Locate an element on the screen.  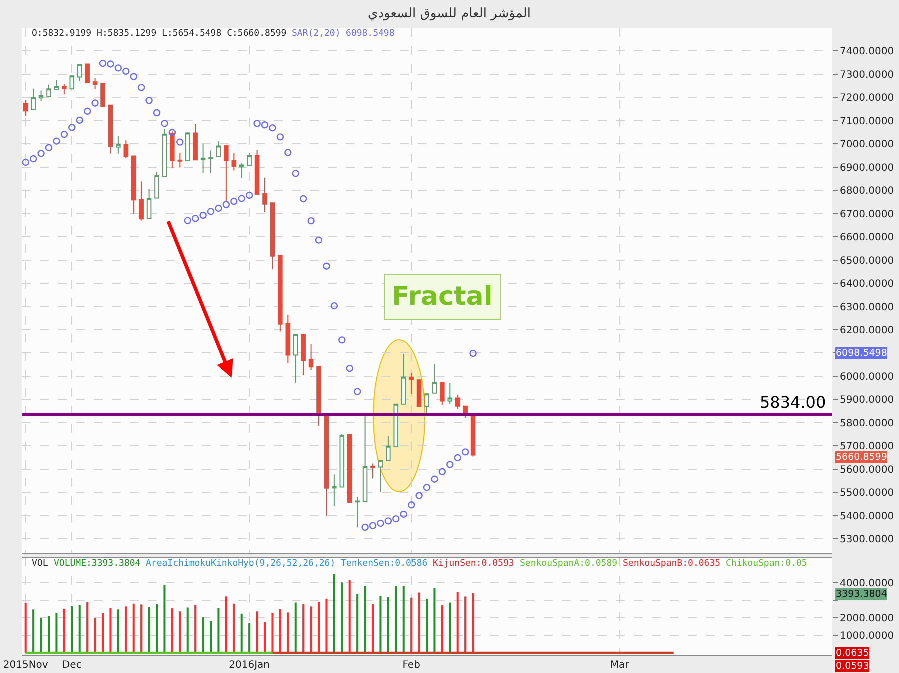
y-tick-label: 7400.0000 is located at coordinates (867, 52).